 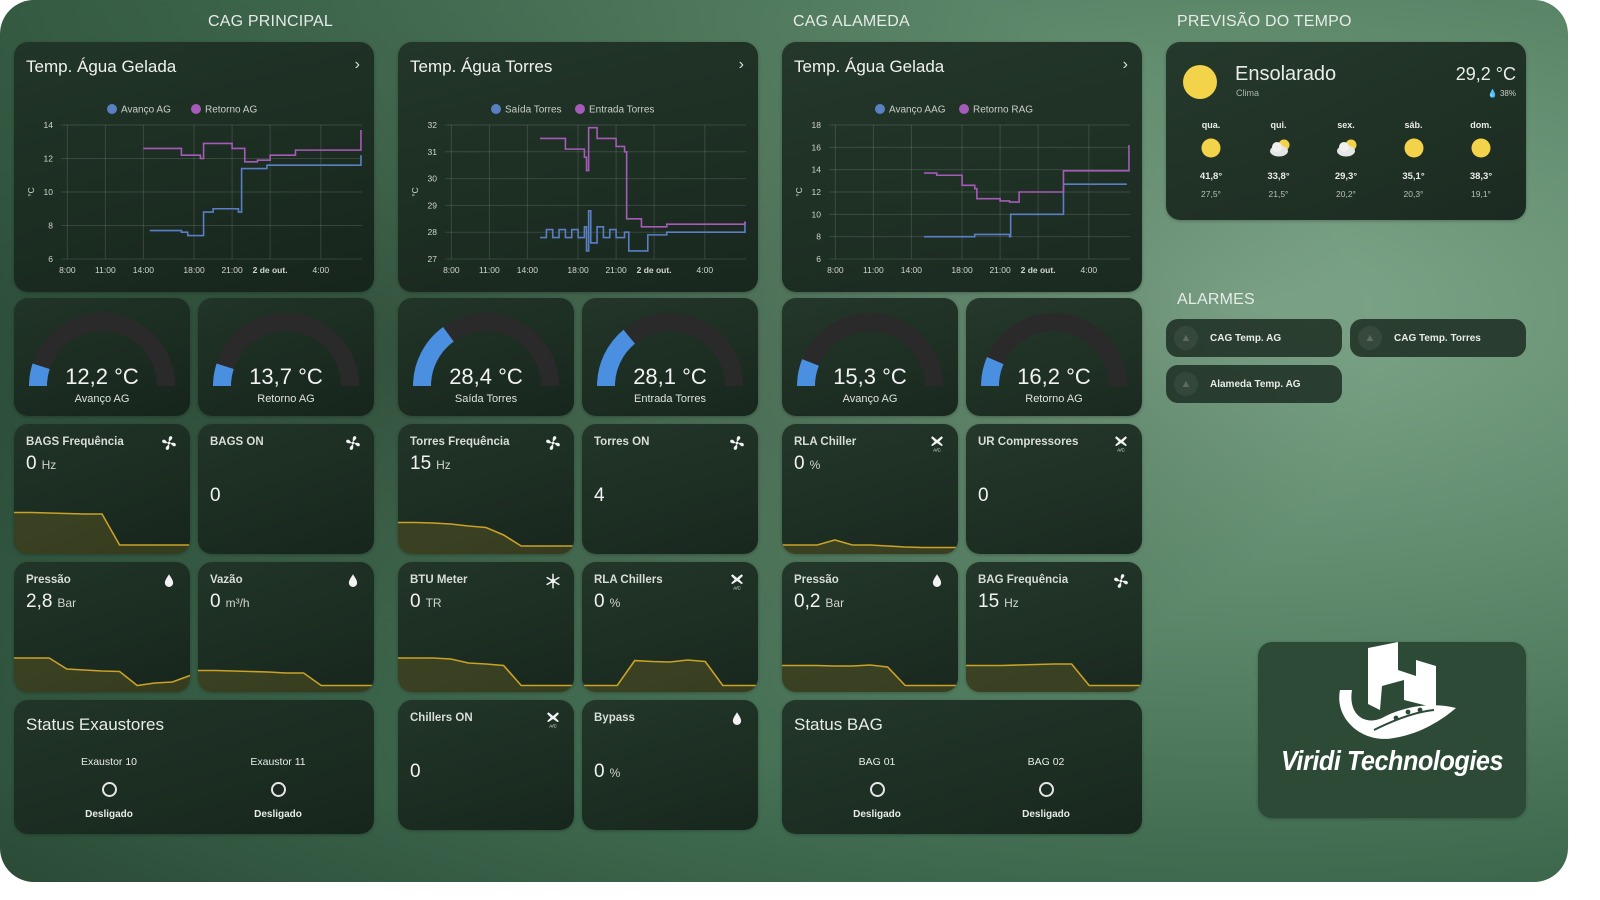 What do you see at coordinates (615, 773) in the screenshot?
I see `tile-unit: %` at bounding box center [615, 773].